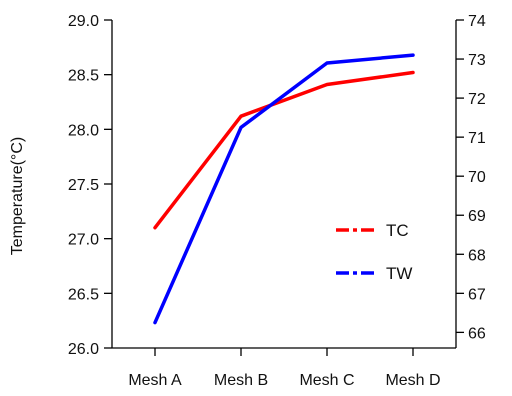 The image size is (512, 396). I want to click on right-tick-label: 66, so click(477, 333).